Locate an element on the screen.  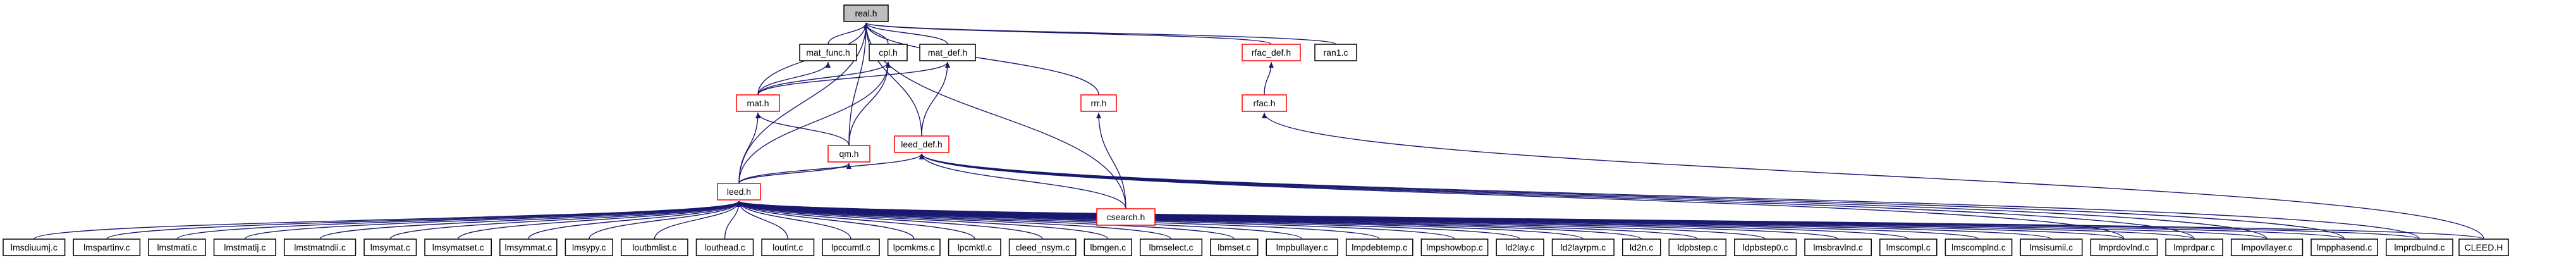
node-label: lmstmatij.c is located at coordinates (245, 247).